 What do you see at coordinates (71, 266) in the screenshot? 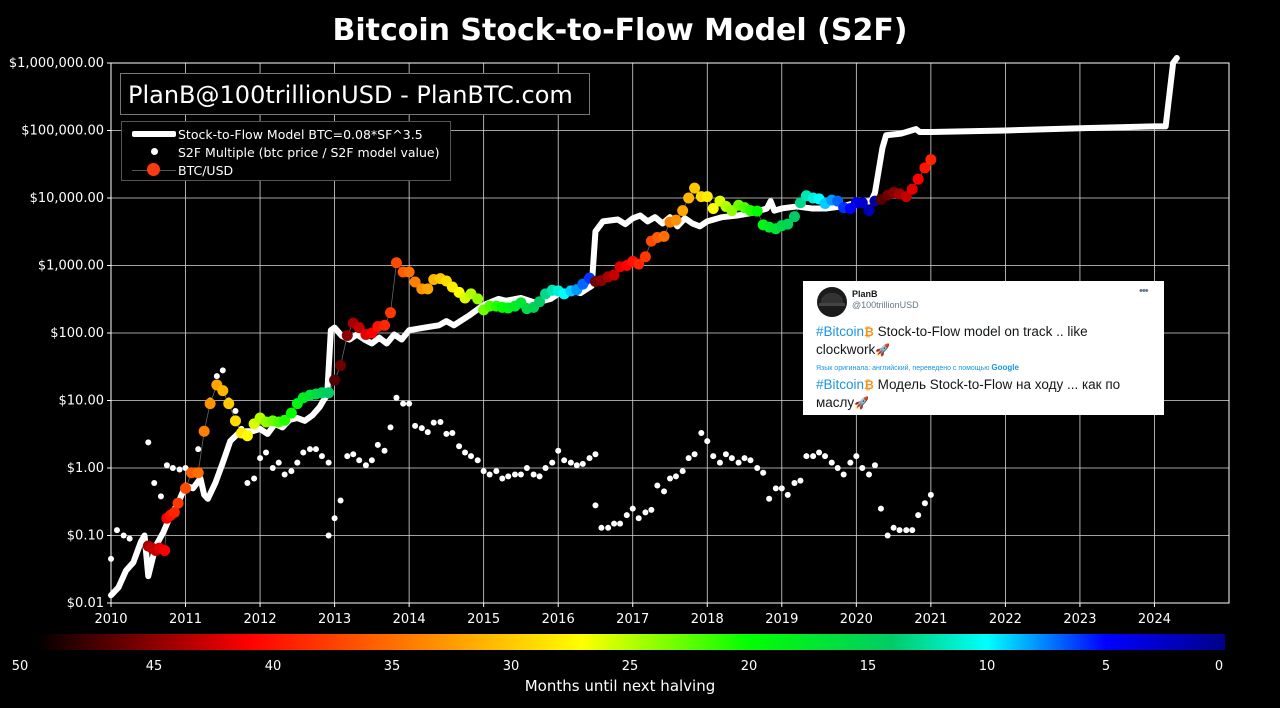
I see `y-tick-label: $1,000.00` at bounding box center [71, 266].